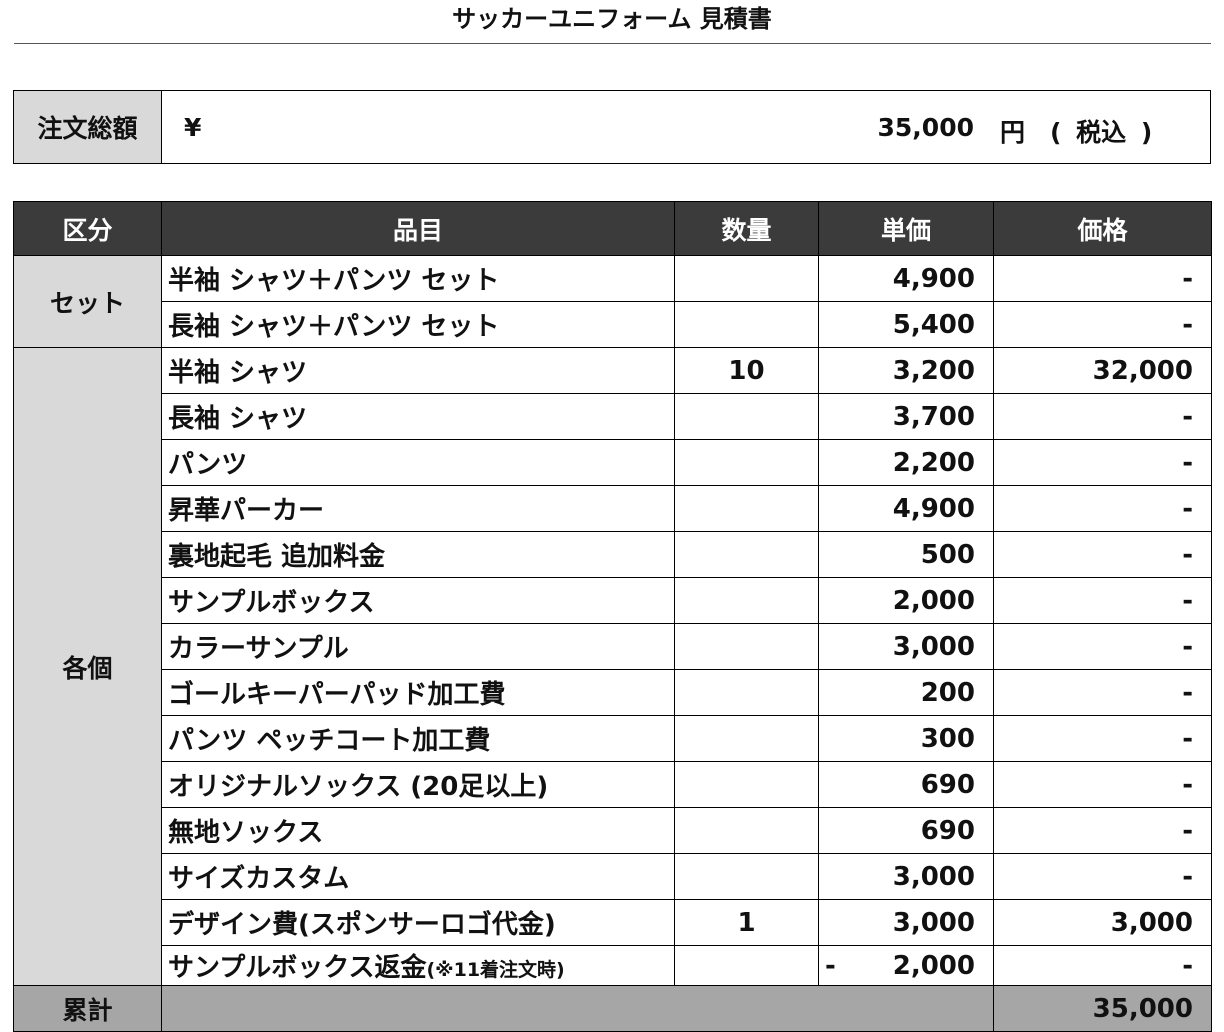  I want to click on header-category: 区分, so click(87, 228).